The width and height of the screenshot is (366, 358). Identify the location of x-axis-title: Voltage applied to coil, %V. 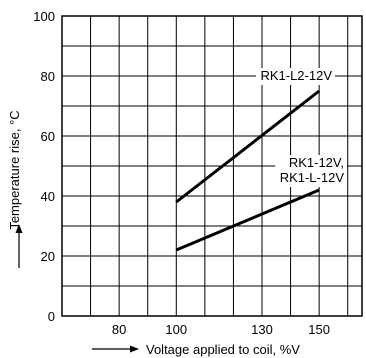
(223, 349).